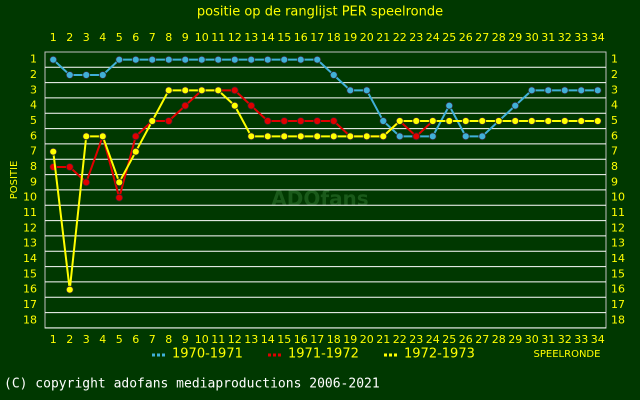  Describe the element at coordinates (614, 89) in the screenshot. I see `y-tick-label-right: 3` at that location.